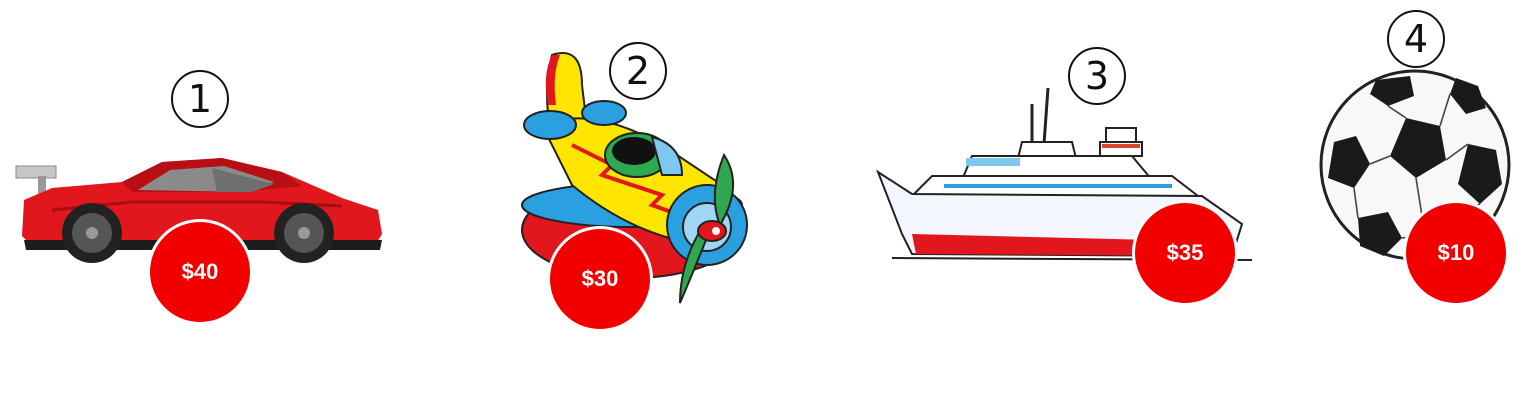 The height and width of the screenshot is (414, 1524). I want to click on price-badge: $40, so click(200, 272).